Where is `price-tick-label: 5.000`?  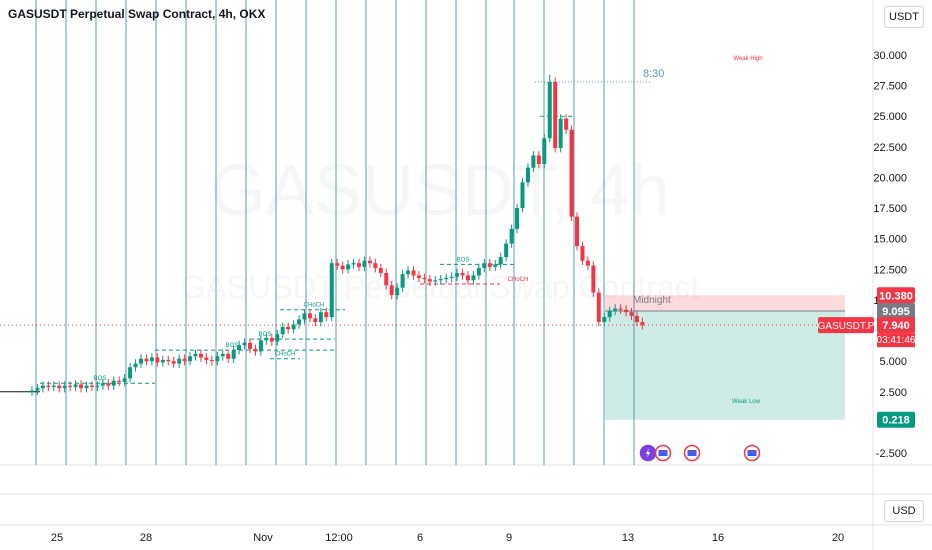
price-tick-label: 5.000 is located at coordinates (893, 362).